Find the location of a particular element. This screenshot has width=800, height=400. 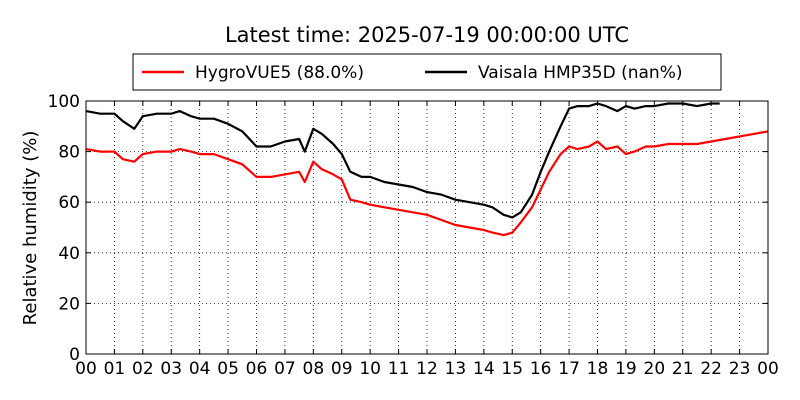

y-axis-title: Relative humidity (%) is located at coordinates (30, 228).